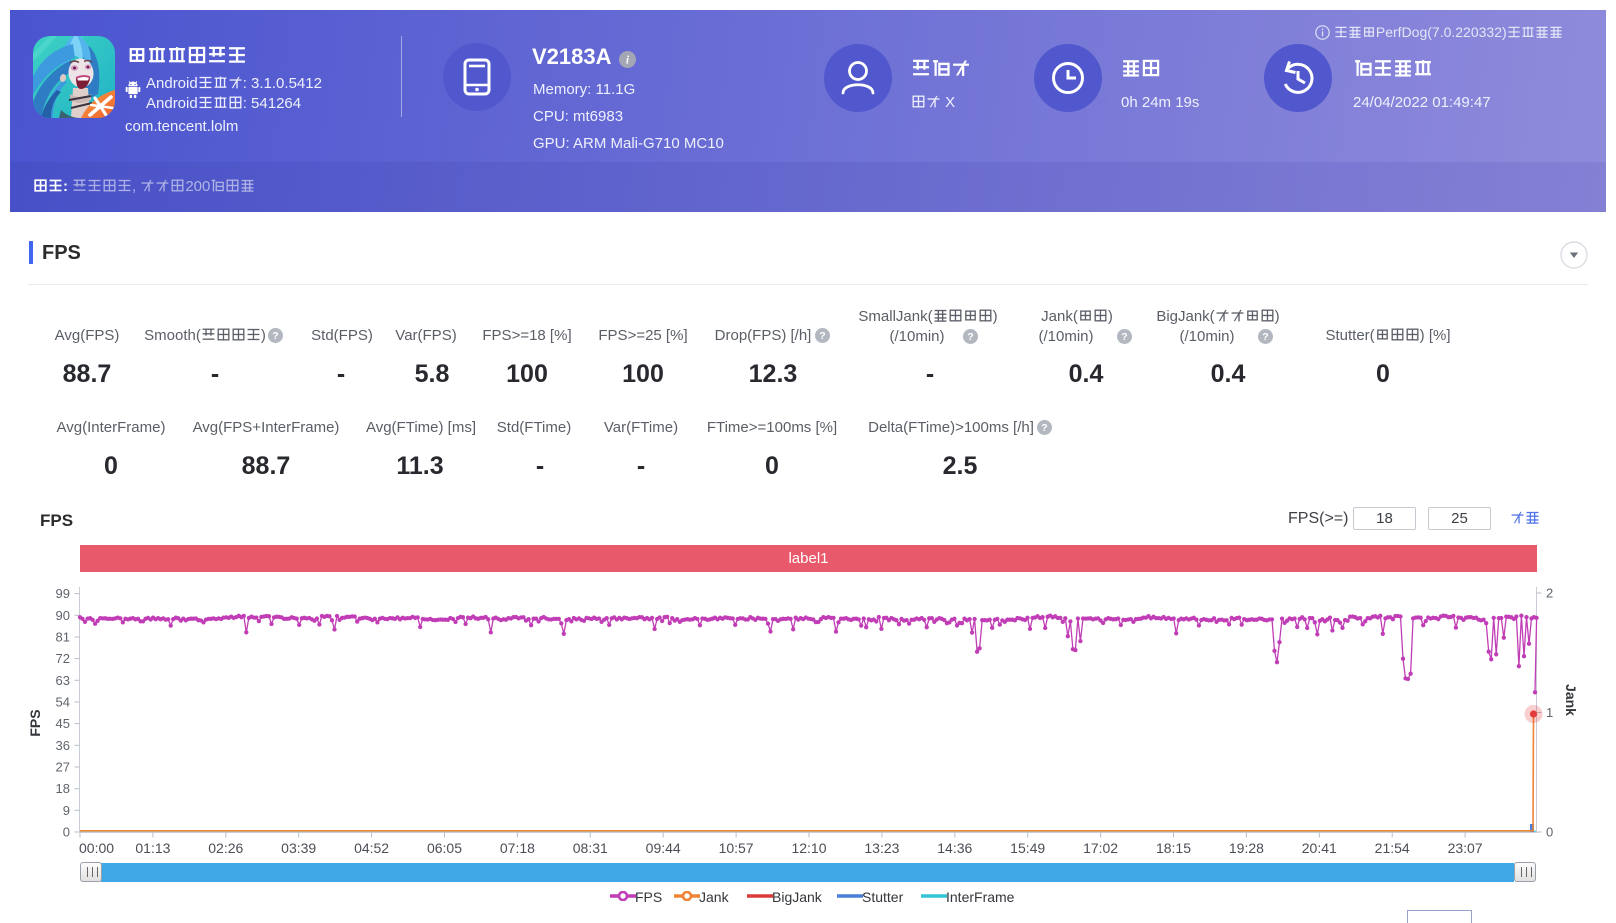  What do you see at coordinates (63, 615) in the screenshot?
I see `svg-text: 90` at bounding box center [63, 615].